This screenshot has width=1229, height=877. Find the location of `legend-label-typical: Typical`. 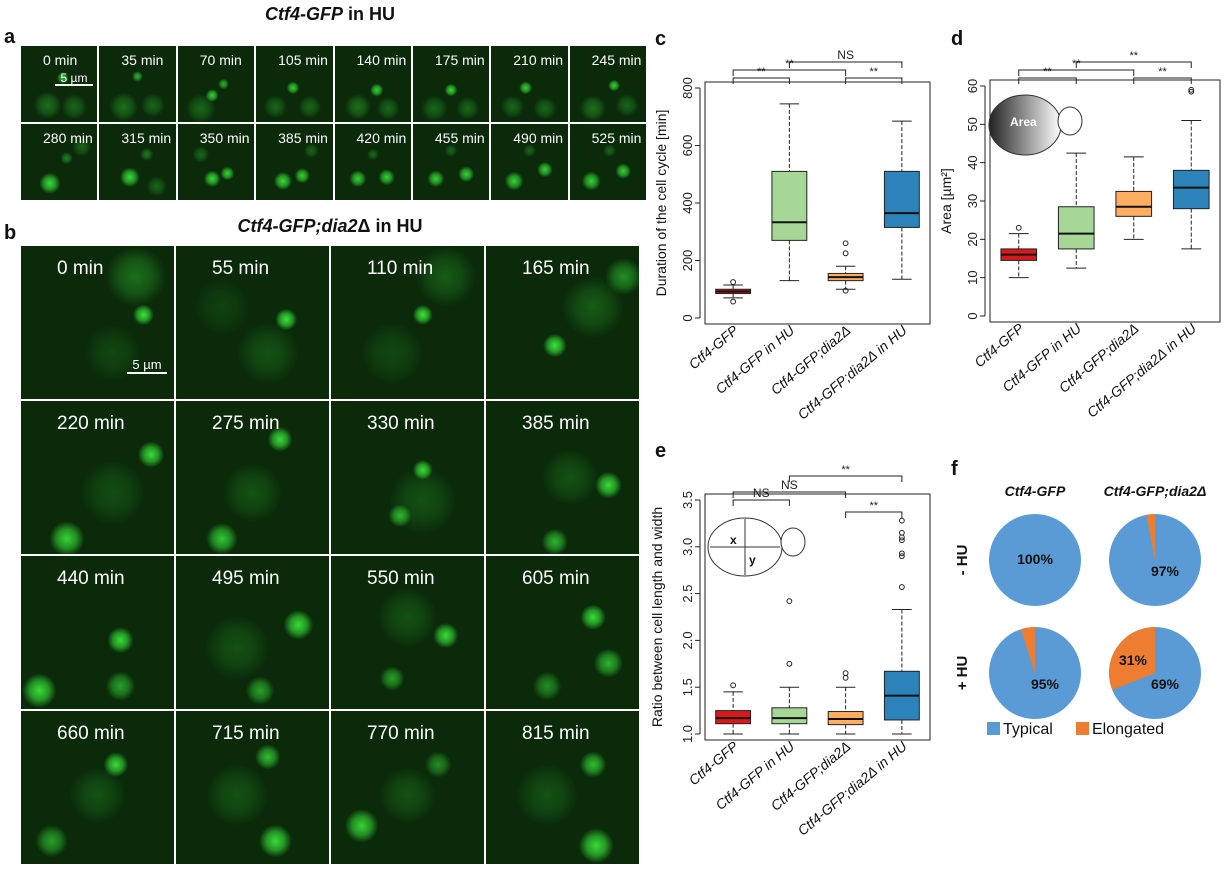

legend-label-typical: Typical is located at coordinates (1028, 729).